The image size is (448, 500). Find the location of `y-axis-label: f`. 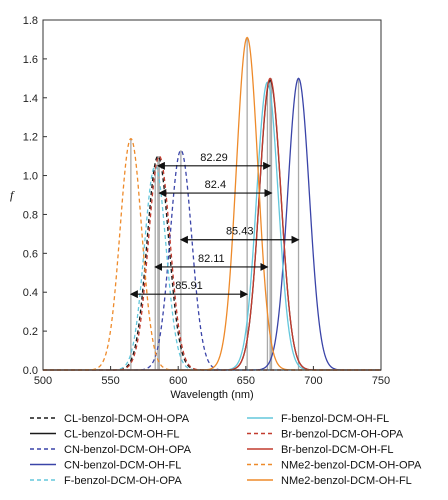

y-axis-label: f is located at coordinates (12, 195).